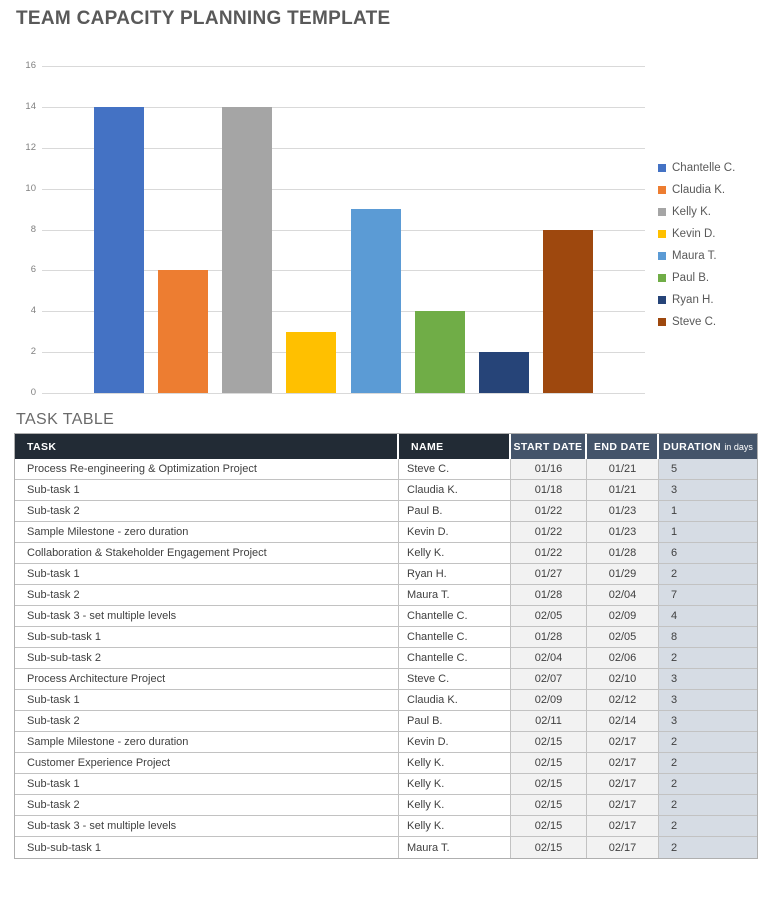 Image resolution: width=774 pixels, height=904 pixels. What do you see at coordinates (207, 763) in the screenshot?
I see `task-cell: Customer Experience Project` at bounding box center [207, 763].